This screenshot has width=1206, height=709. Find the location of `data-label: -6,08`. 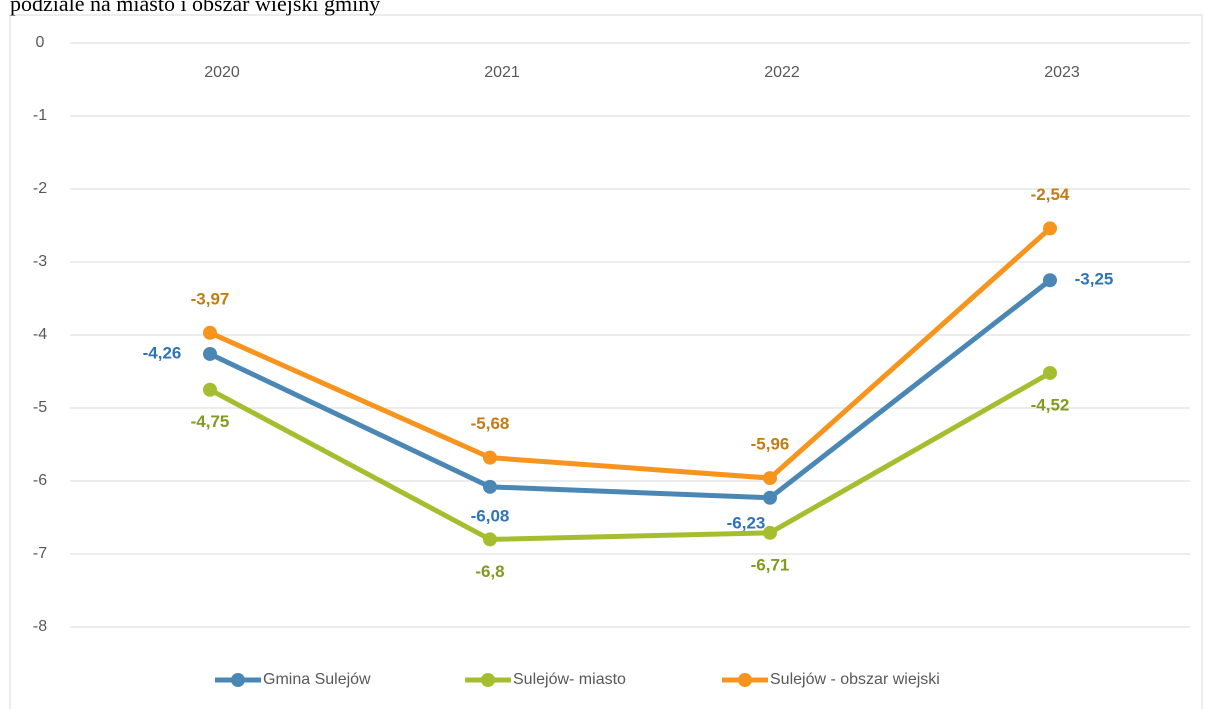

data-label: -6,08 is located at coordinates (490, 515).